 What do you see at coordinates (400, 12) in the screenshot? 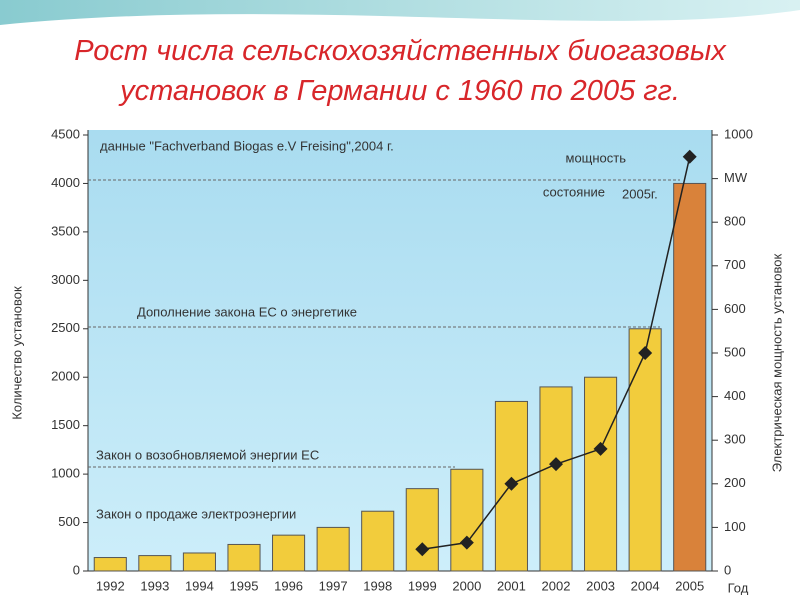
I see `header-wave` at bounding box center [400, 12].